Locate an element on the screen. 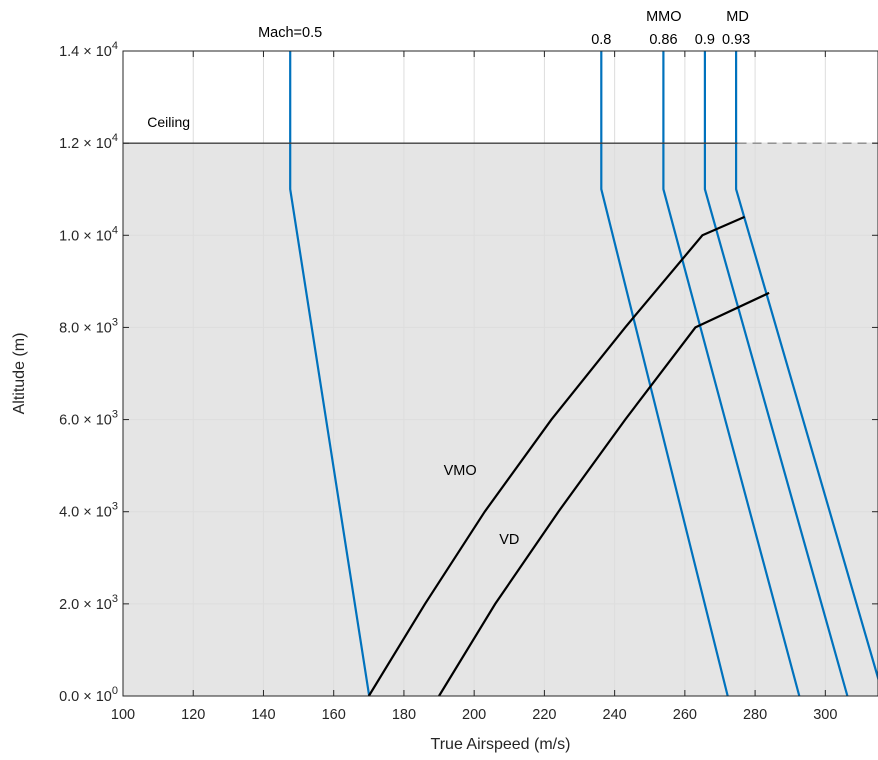 The width and height of the screenshot is (878, 760). x-tick-label: 280 is located at coordinates (755, 715).